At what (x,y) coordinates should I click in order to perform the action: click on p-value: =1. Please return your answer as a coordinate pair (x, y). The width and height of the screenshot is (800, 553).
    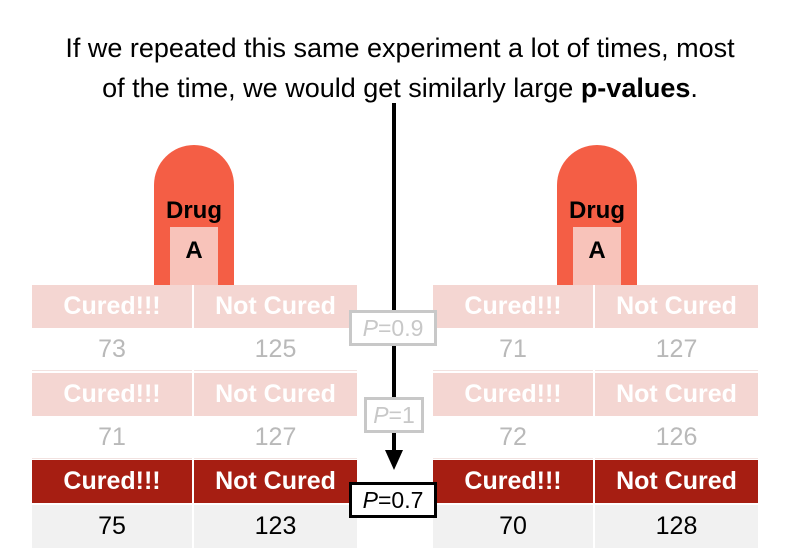
    Looking at the image, I should click on (401, 414).